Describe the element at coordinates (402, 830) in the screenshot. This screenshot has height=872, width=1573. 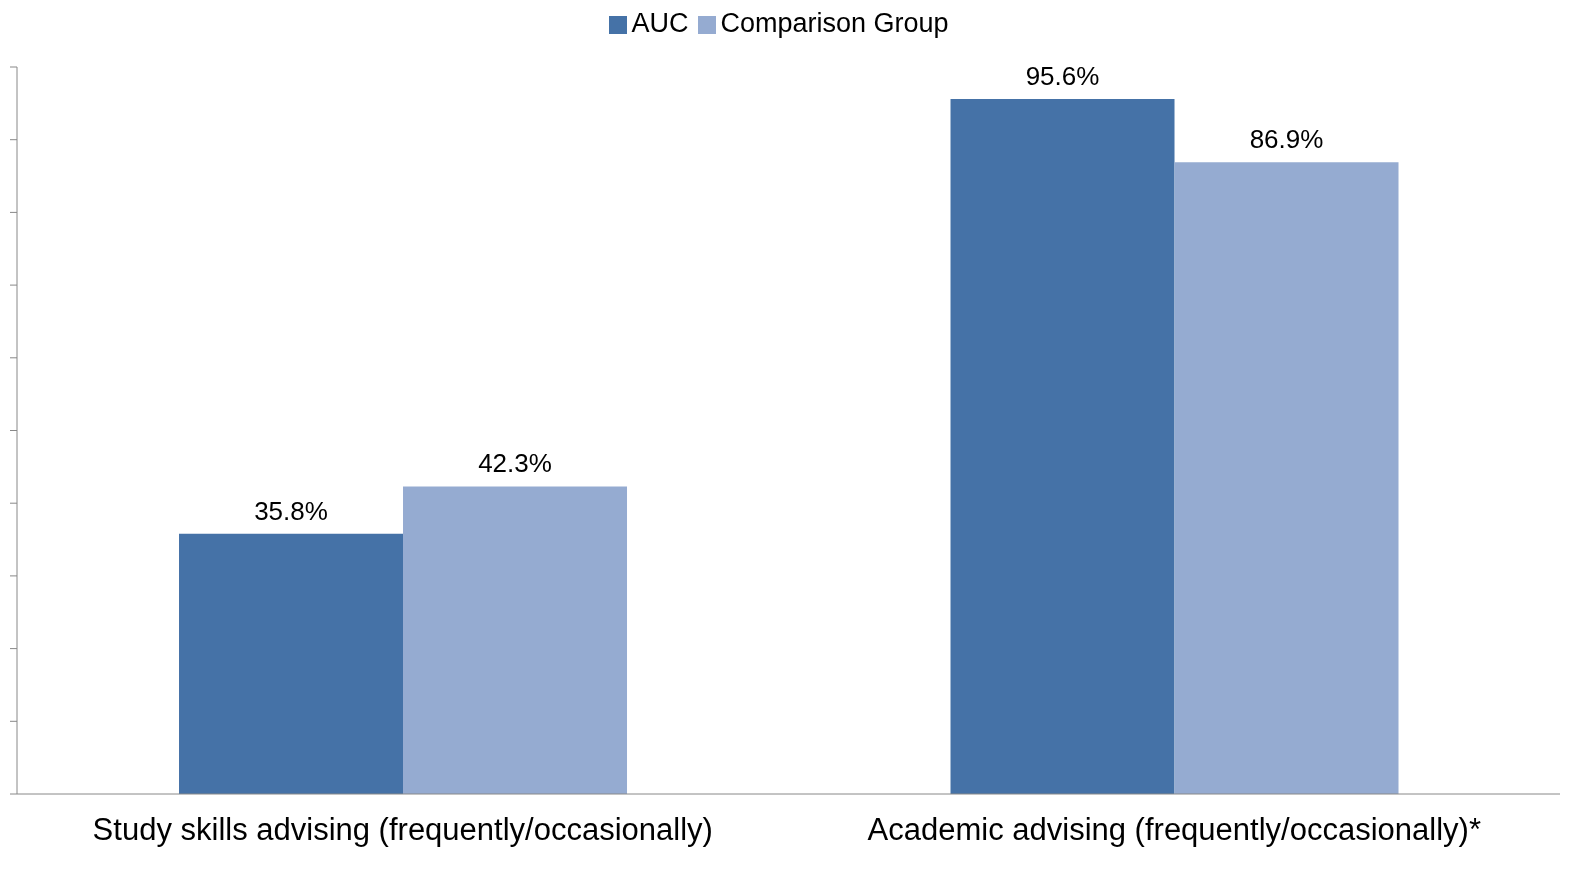
I see `x-tick-label: Study skills advising (frequently/occasionally)` at that location.